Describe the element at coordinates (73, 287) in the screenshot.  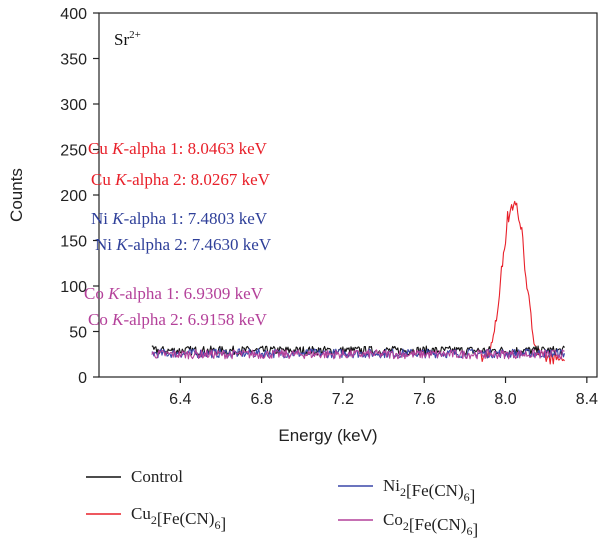
I see `y-tick-label: 100` at that location.